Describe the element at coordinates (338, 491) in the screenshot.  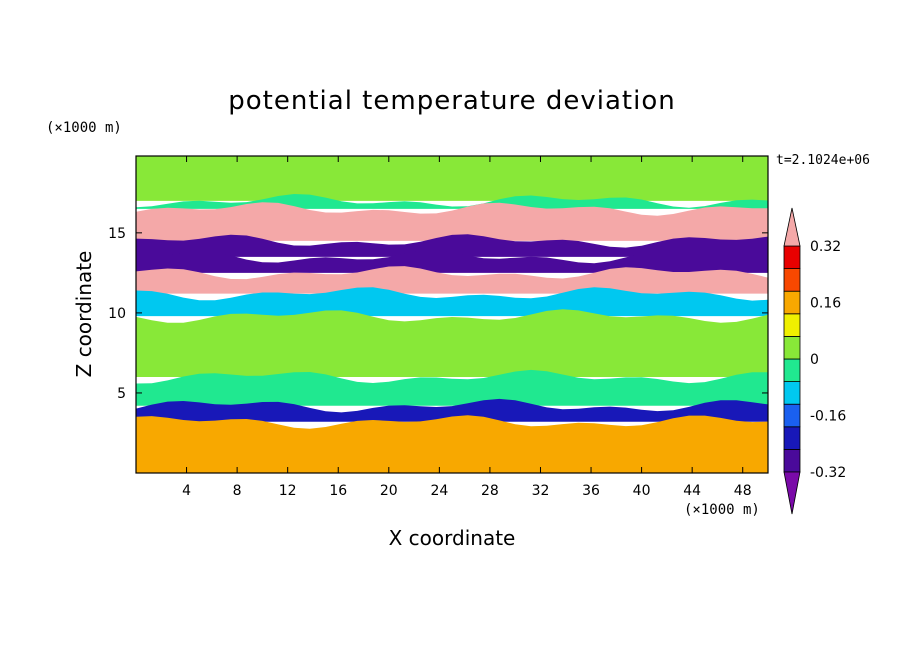
I see `x-tick-label: 16` at that location.